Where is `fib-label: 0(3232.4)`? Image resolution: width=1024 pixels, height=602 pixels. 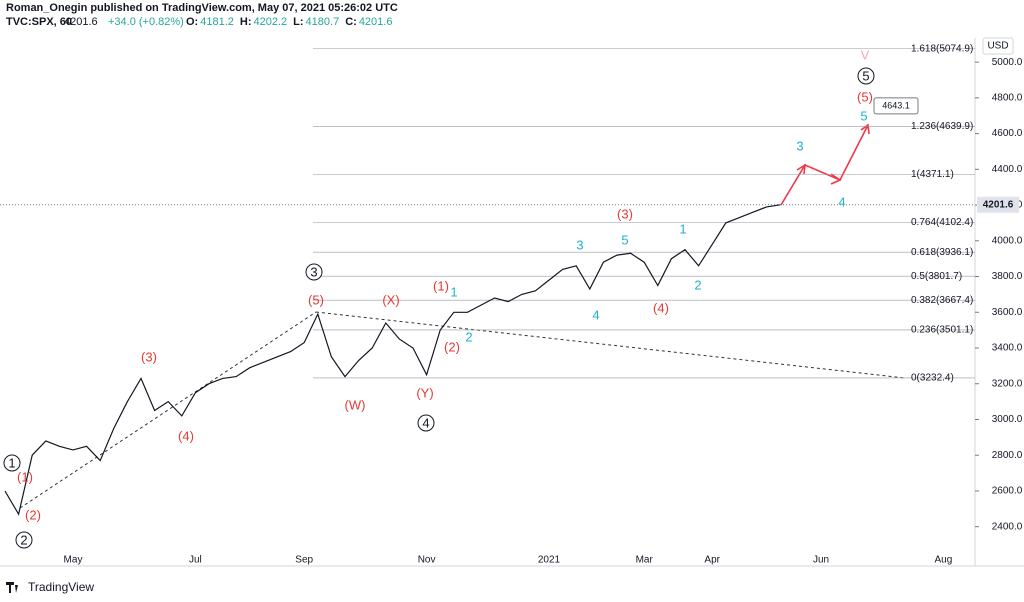 fib-label: 0(3232.4) is located at coordinates (932, 378).